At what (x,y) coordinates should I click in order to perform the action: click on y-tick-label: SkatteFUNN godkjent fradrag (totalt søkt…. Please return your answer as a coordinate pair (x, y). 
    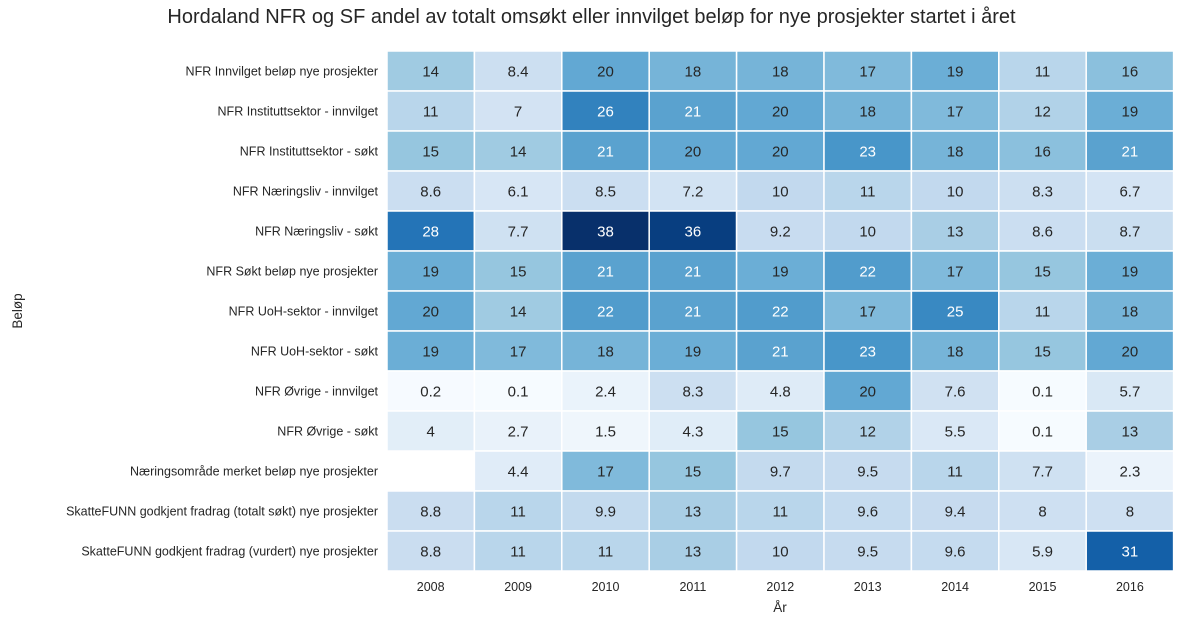
    Looking at the image, I should click on (222, 512).